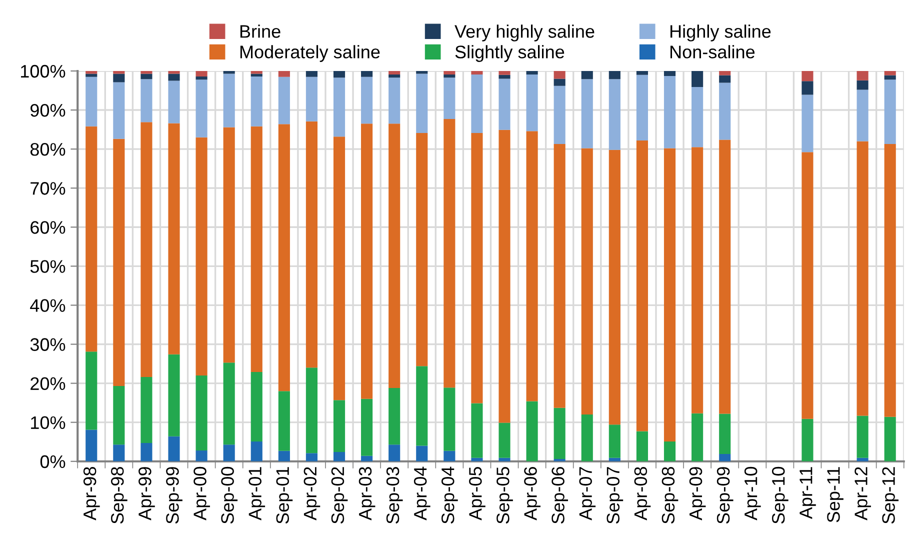 The height and width of the screenshot is (546, 913). What do you see at coordinates (48, 110) in the screenshot?
I see `y-tick-label: 90%` at bounding box center [48, 110].